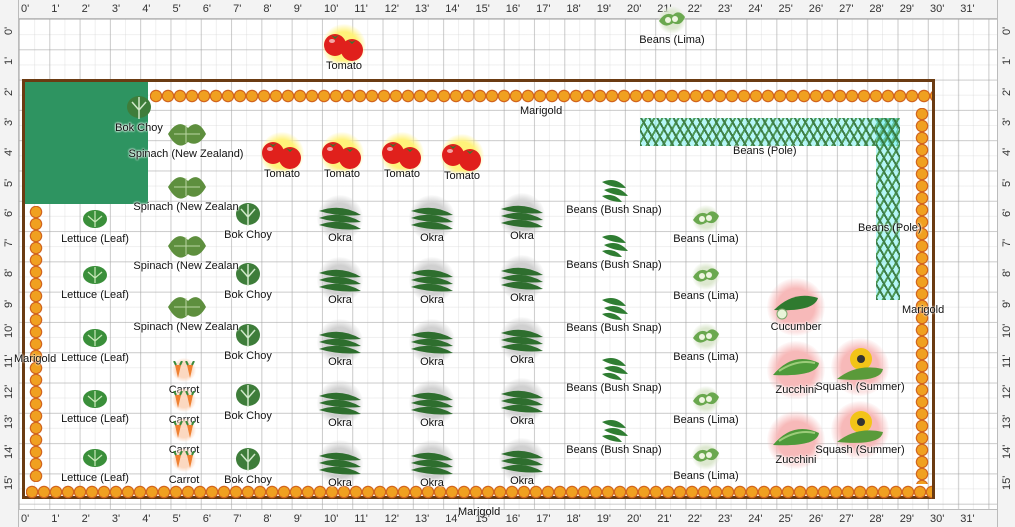  Describe the element at coordinates (846, 519) in the screenshot. I see `ruler-tick-x: 27'` at that location.